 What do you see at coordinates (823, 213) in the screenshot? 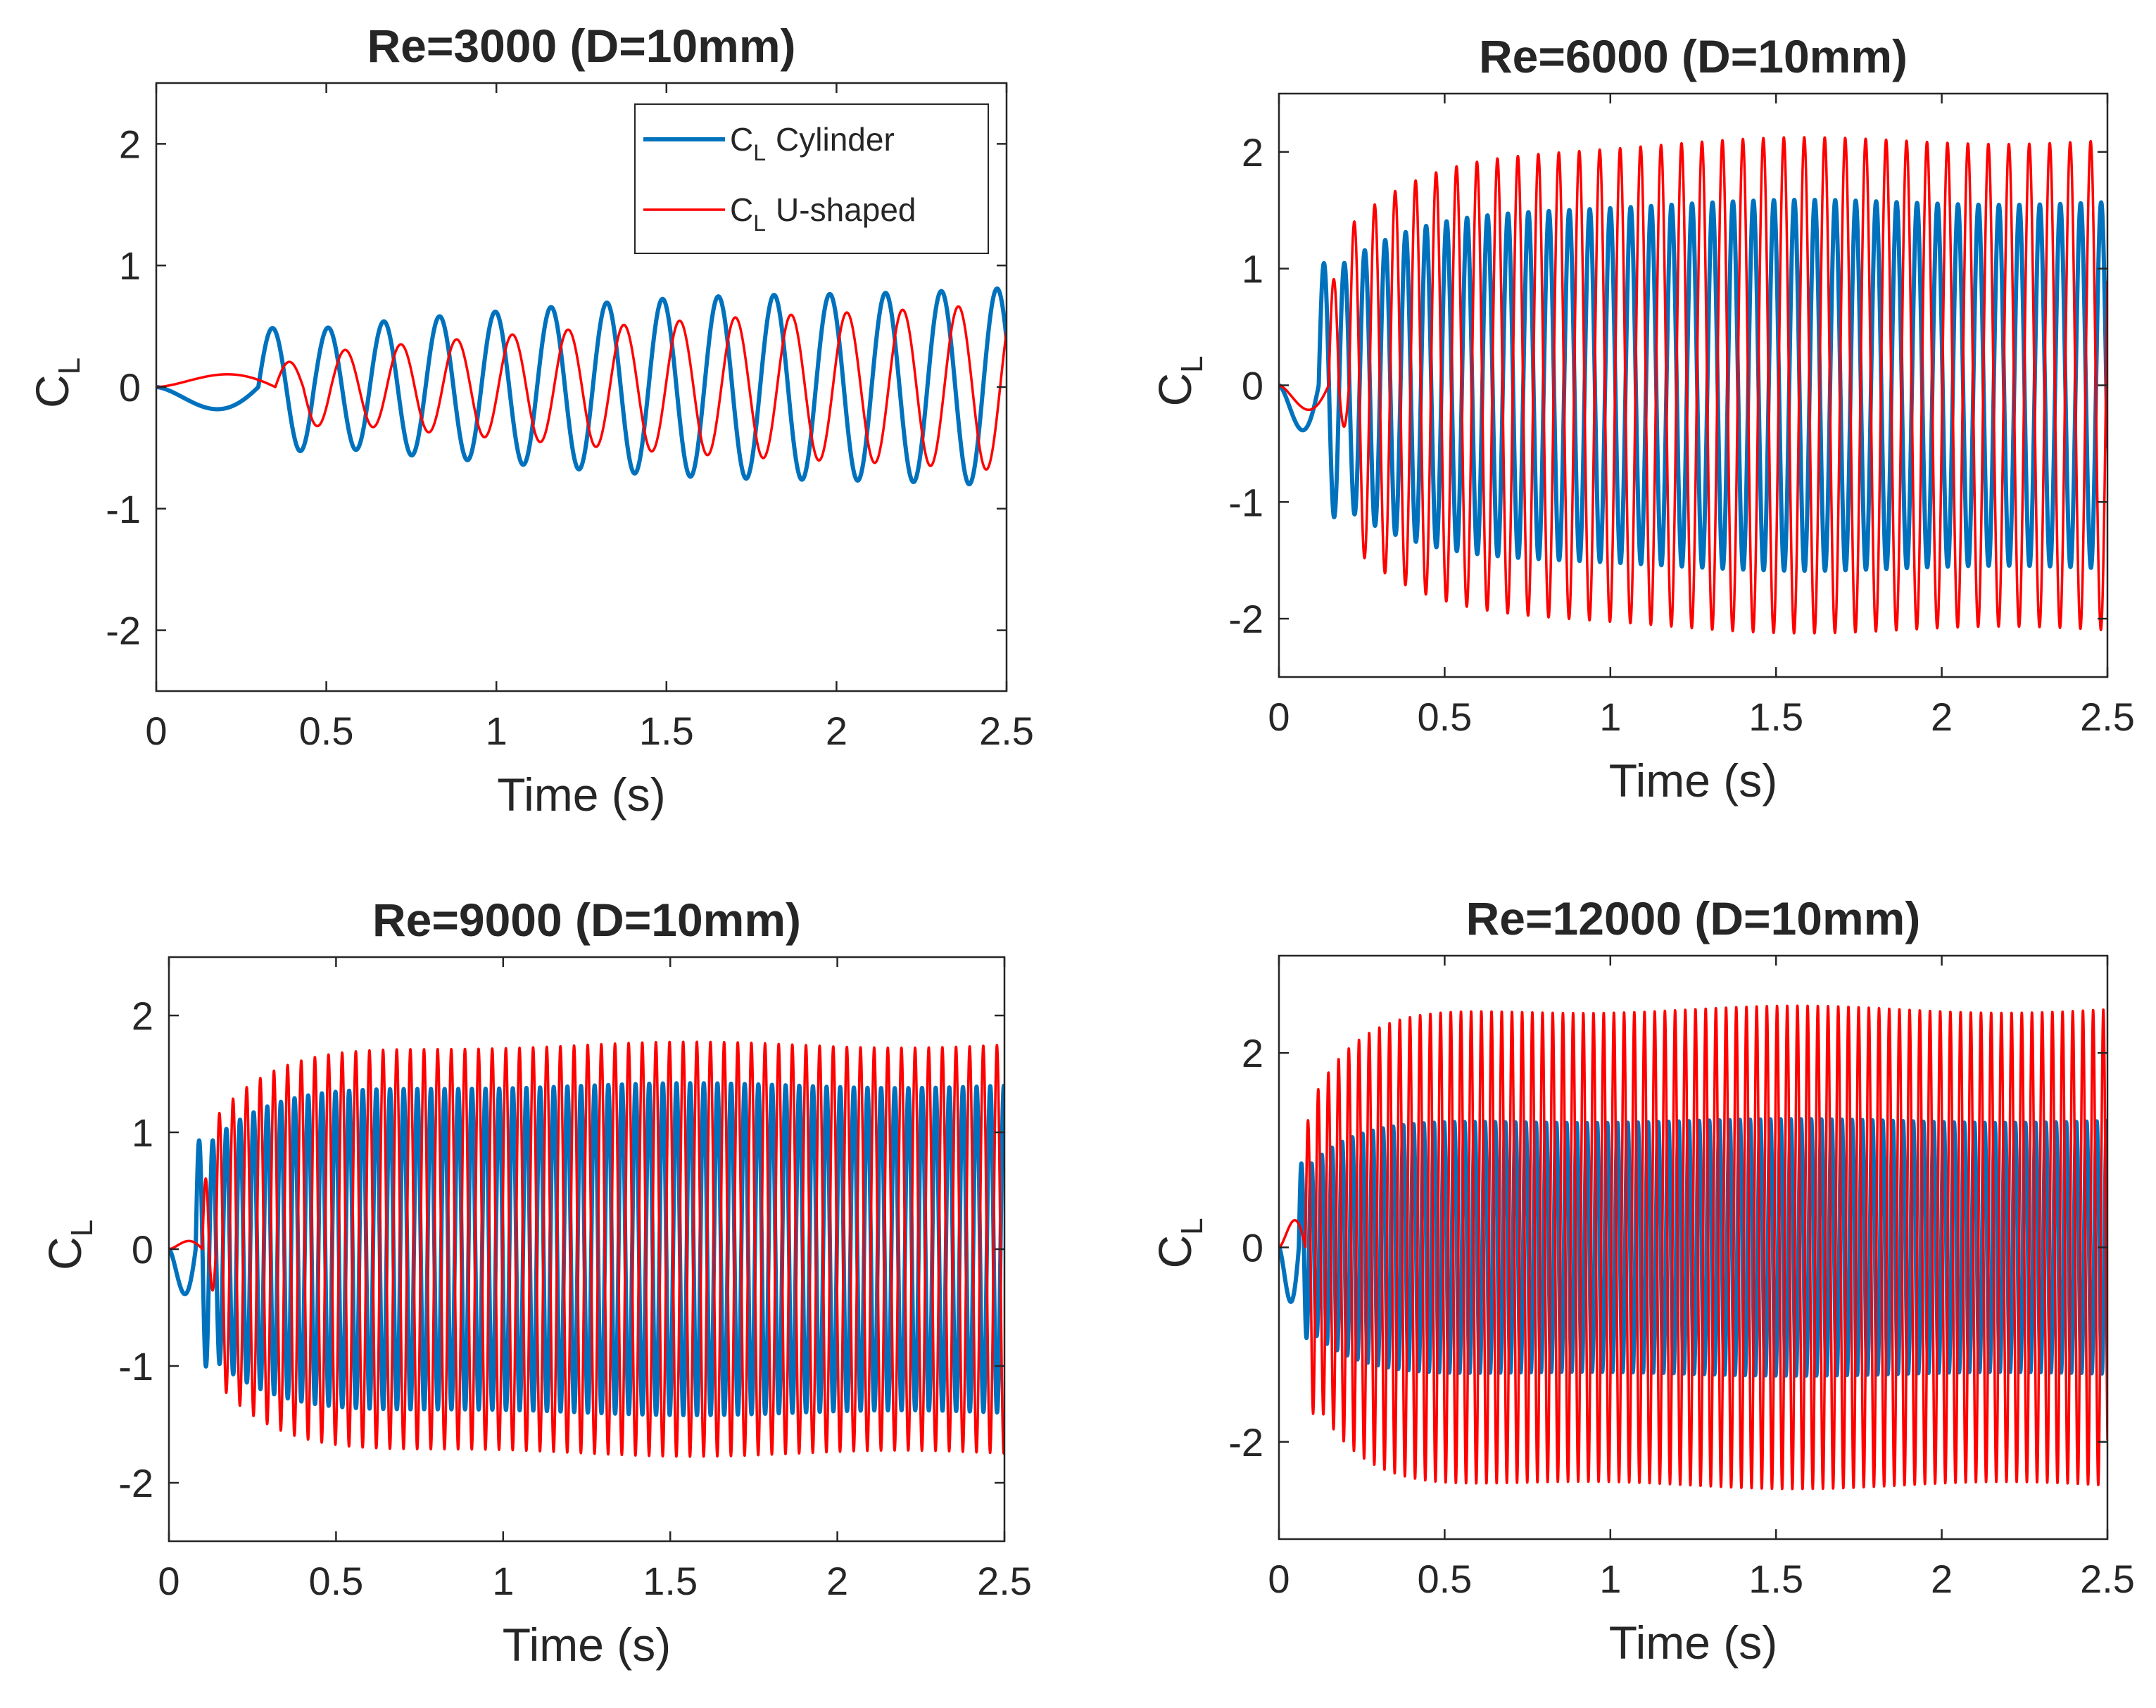
I see `legend-entry-2: CL U-shaped` at bounding box center [823, 213].